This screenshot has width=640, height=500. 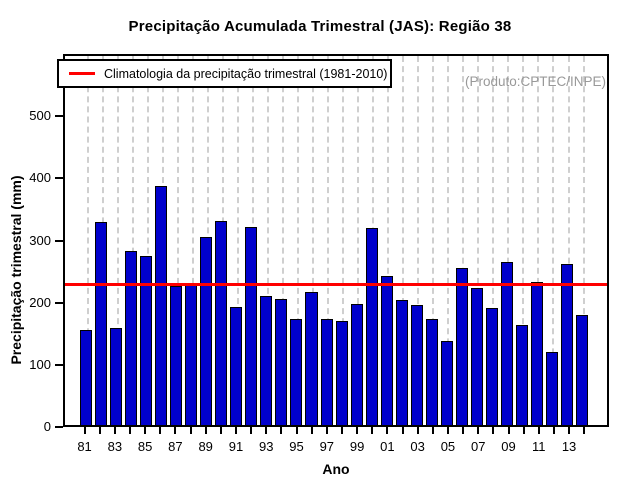 What do you see at coordinates (47, 426) in the screenshot?
I see `y-tick-label: 0` at bounding box center [47, 426].